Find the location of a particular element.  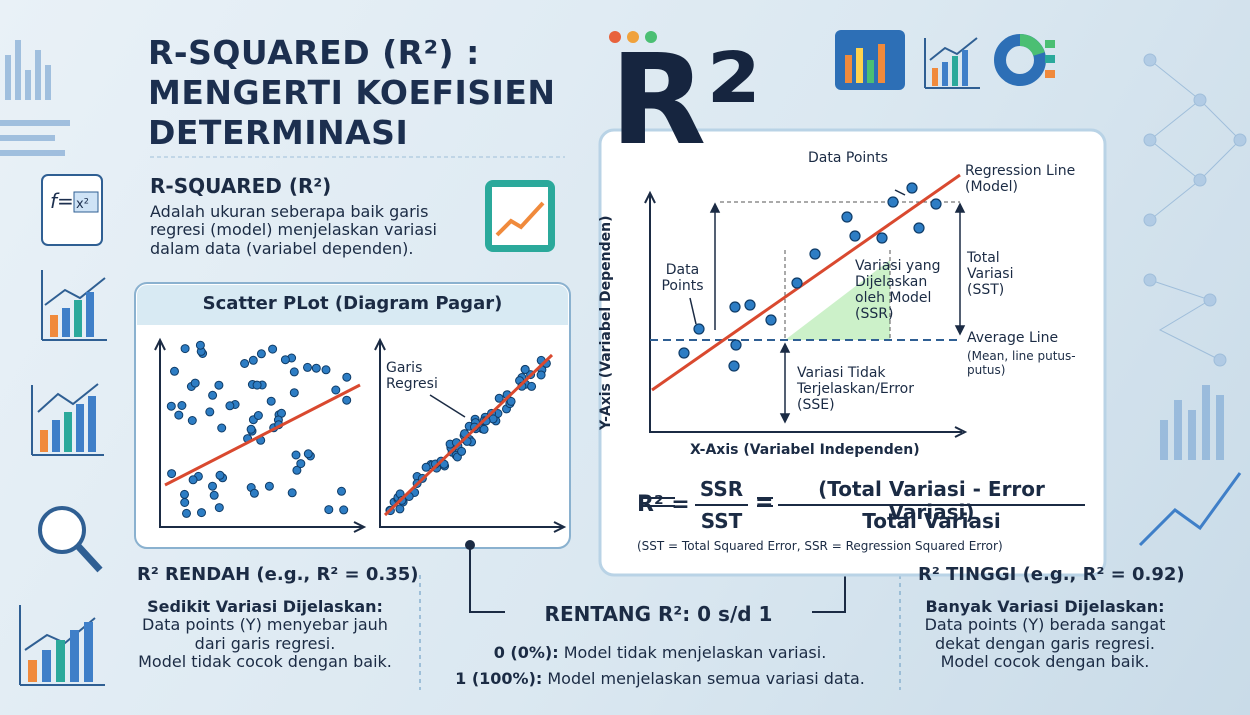

formula-lhs: R² = is located at coordinates (663, 504).